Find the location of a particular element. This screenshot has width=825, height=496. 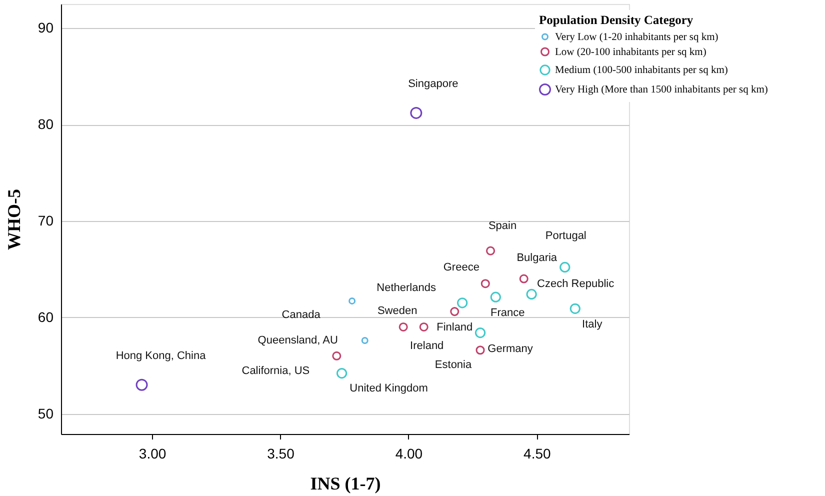

annotation: Bulgaria is located at coordinates (537, 258).